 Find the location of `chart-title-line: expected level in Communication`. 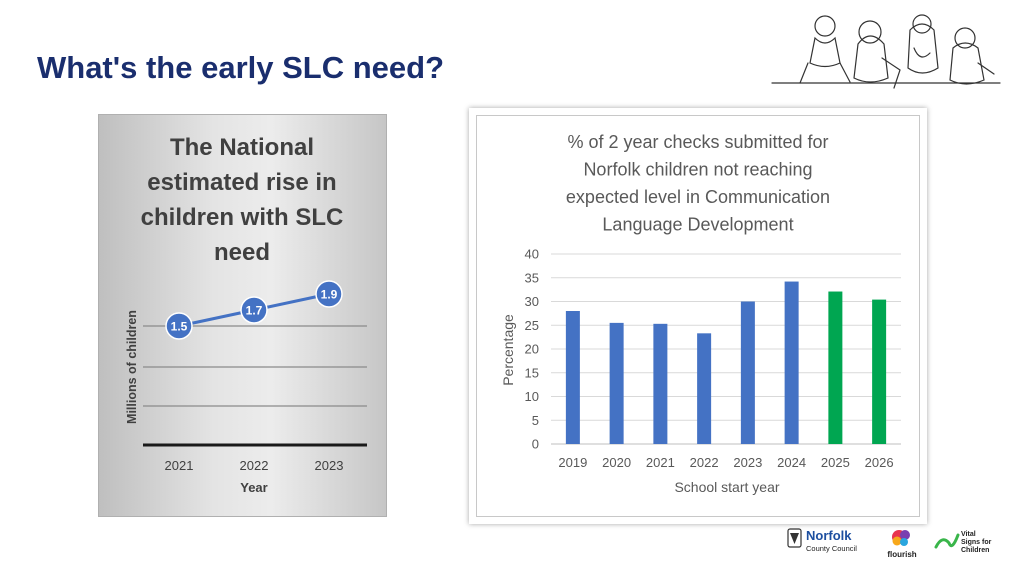

chart-title-line: expected level in Communication is located at coordinates (698, 197).